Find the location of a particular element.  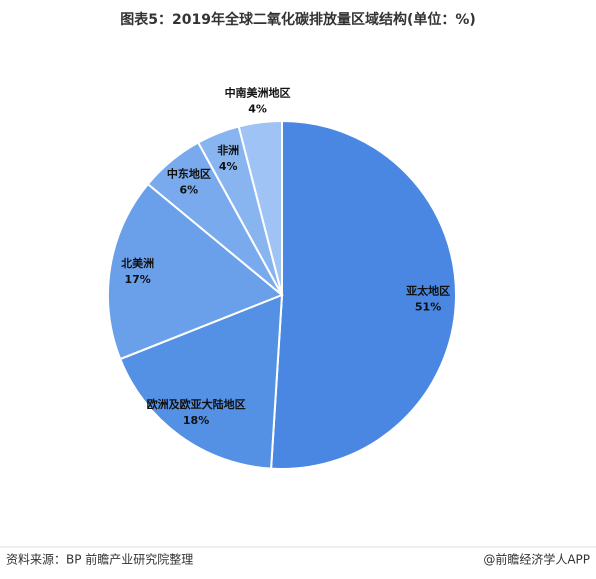

slice-label: 北美洲 is located at coordinates (137, 263).